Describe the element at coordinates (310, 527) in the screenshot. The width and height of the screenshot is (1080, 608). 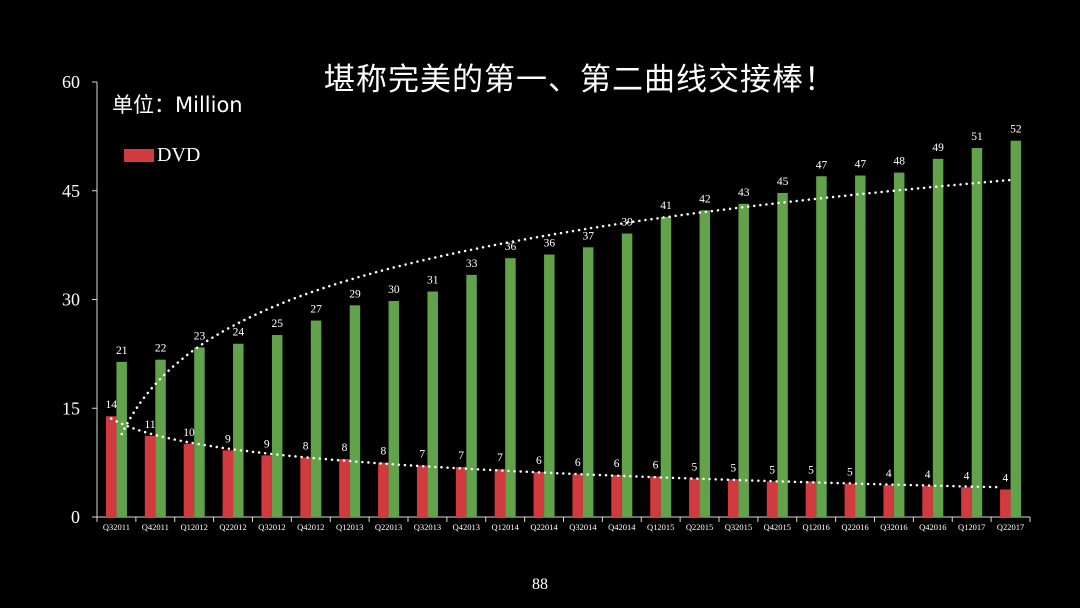
I see `x-tick-label: Q42012` at that location.